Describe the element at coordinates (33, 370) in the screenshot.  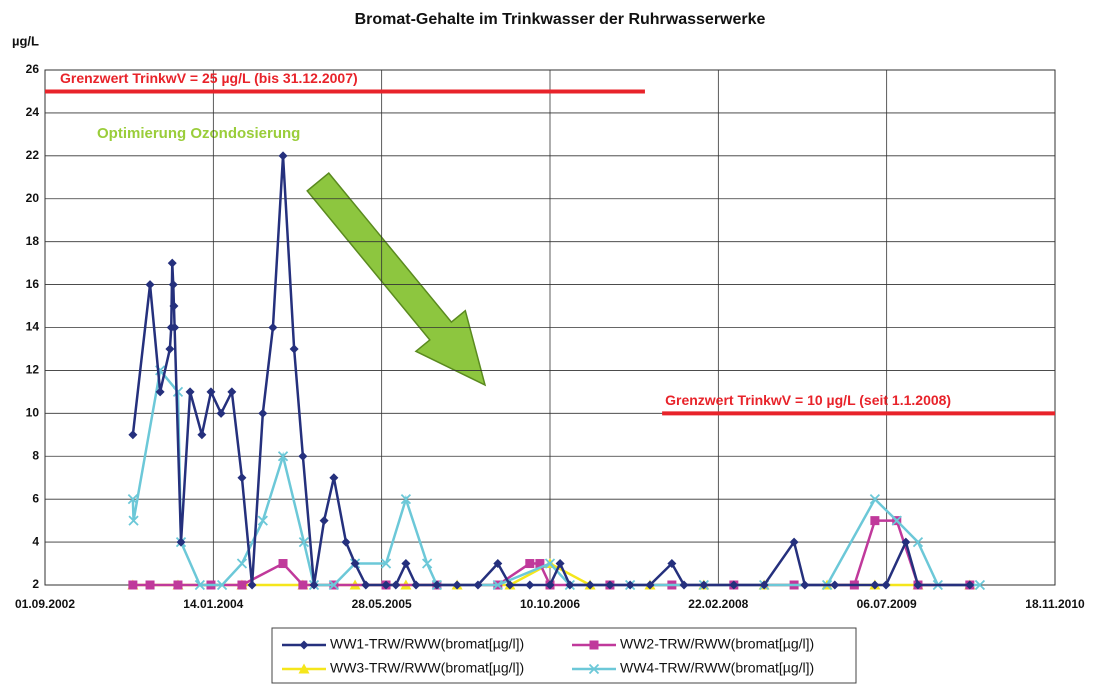
I see `y-tick-label: 12` at that location.